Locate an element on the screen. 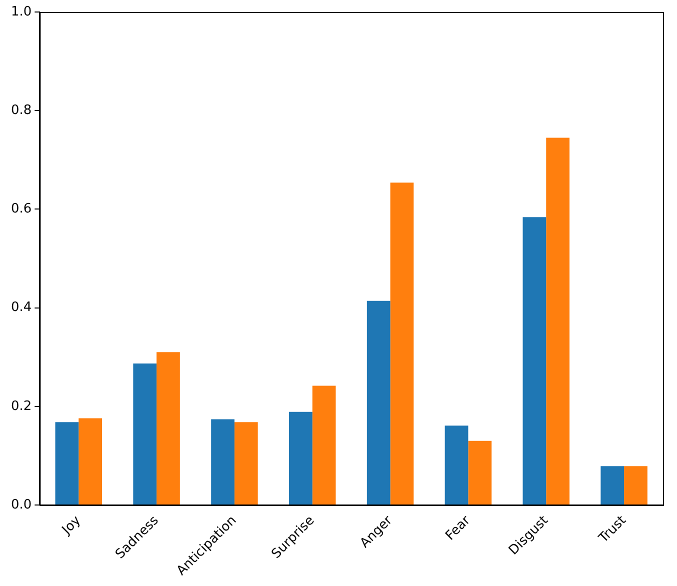  y-tick-label: 0.4 is located at coordinates (21, 308).